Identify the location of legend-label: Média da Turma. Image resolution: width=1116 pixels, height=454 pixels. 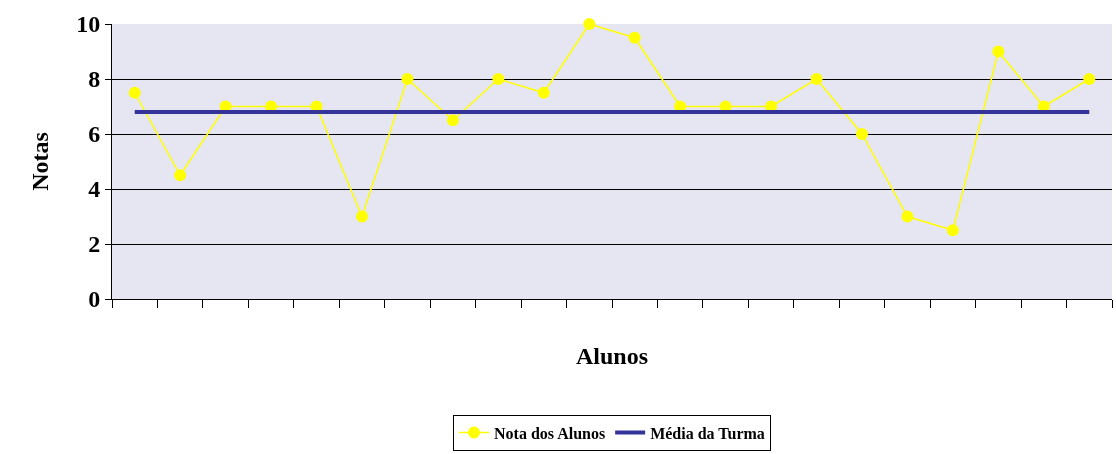
(707, 433).